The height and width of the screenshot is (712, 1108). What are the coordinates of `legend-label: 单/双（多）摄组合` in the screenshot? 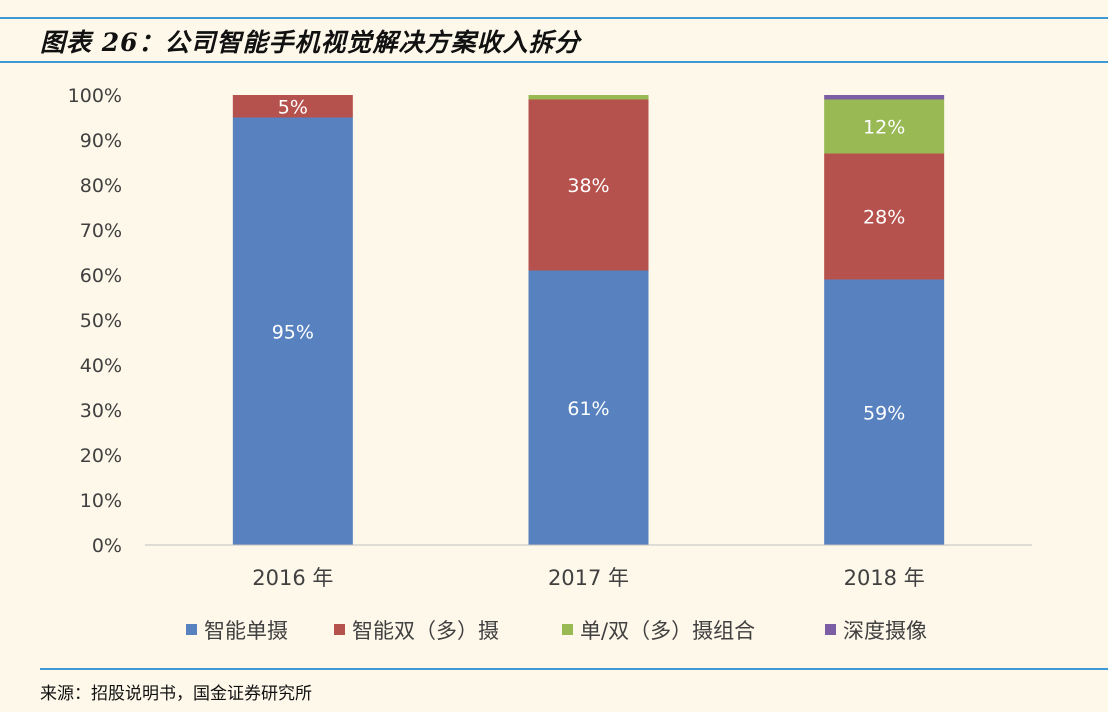 It's located at (667, 631).